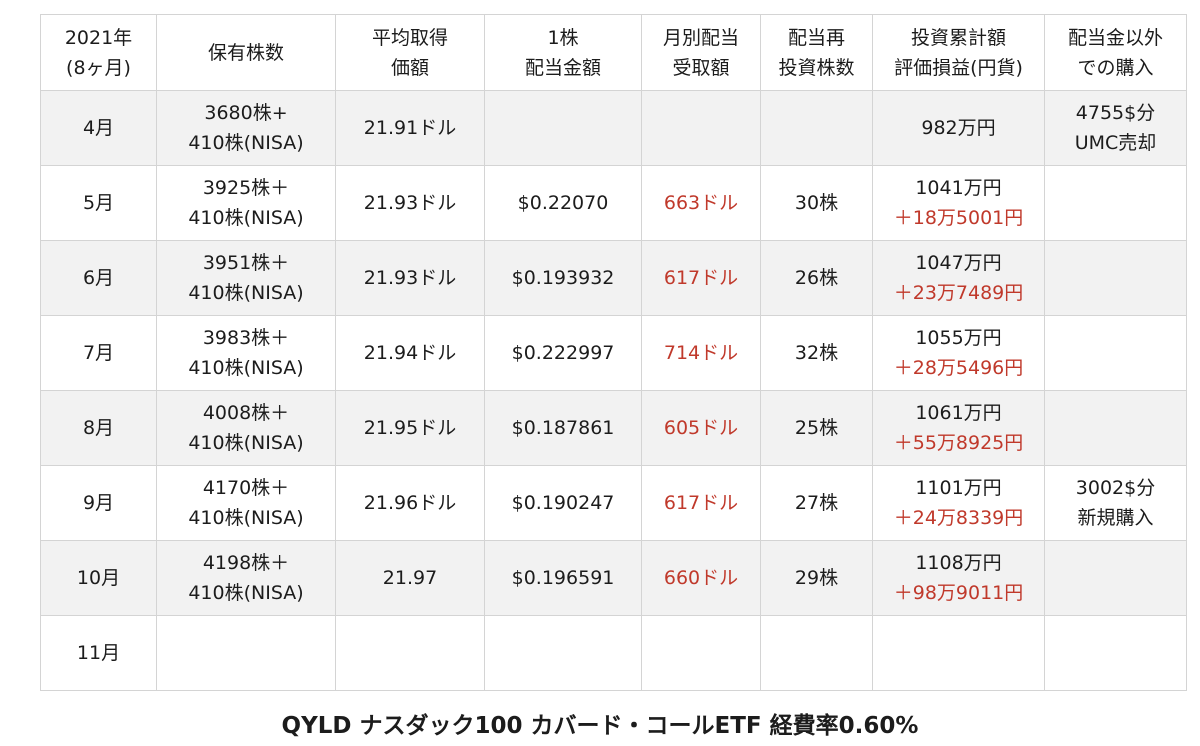 This screenshot has height=746, width=1200. Describe the element at coordinates (98, 578) in the screenshot. I see `cell-month: 10月` at that location.